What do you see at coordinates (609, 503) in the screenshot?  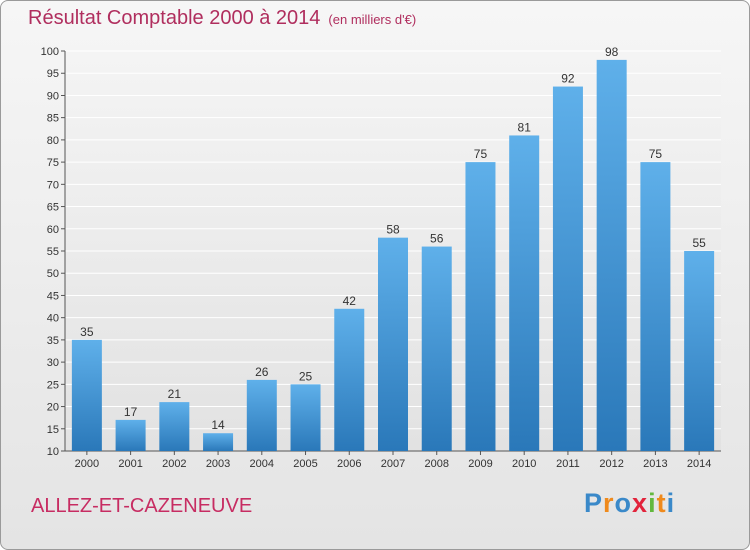 I see `logo-letter: r` at bounding box center [609, 503].